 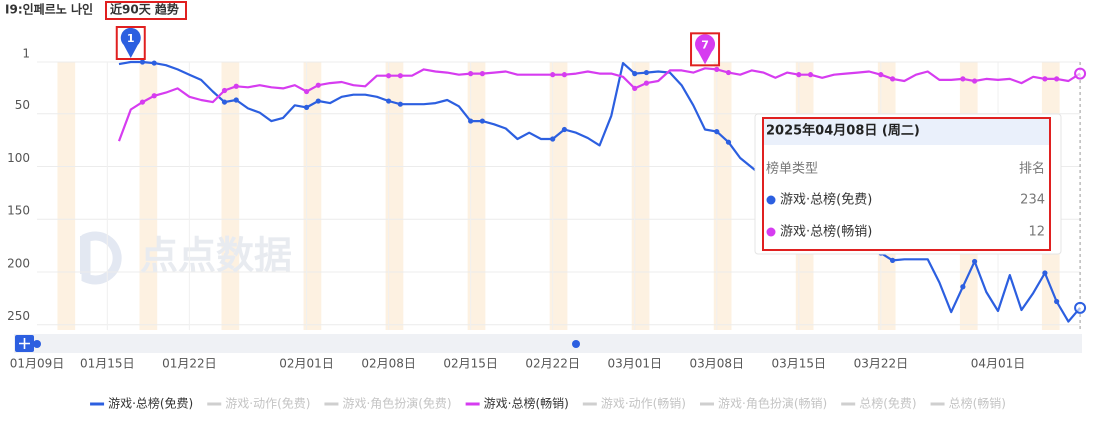 I want to click on x-tick-label: 02月01日, so click(x=306, y=364).